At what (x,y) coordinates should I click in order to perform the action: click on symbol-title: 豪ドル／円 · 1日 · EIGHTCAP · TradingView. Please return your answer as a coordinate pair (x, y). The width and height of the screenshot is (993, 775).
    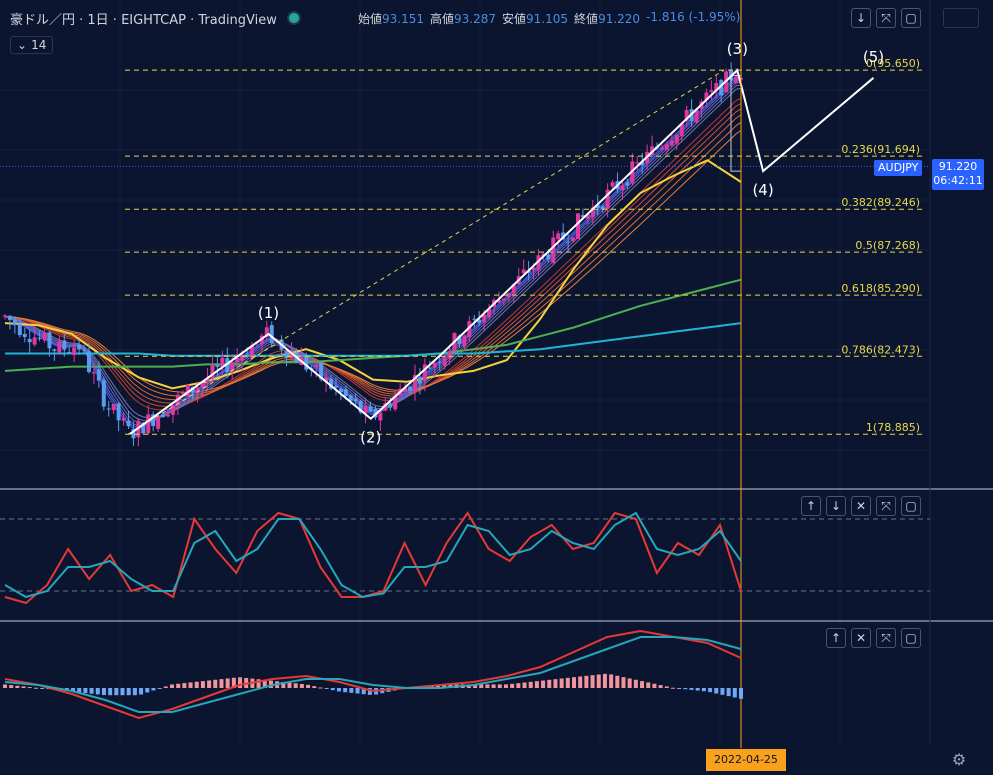
    Looking at the image, I should click on (143, 20).